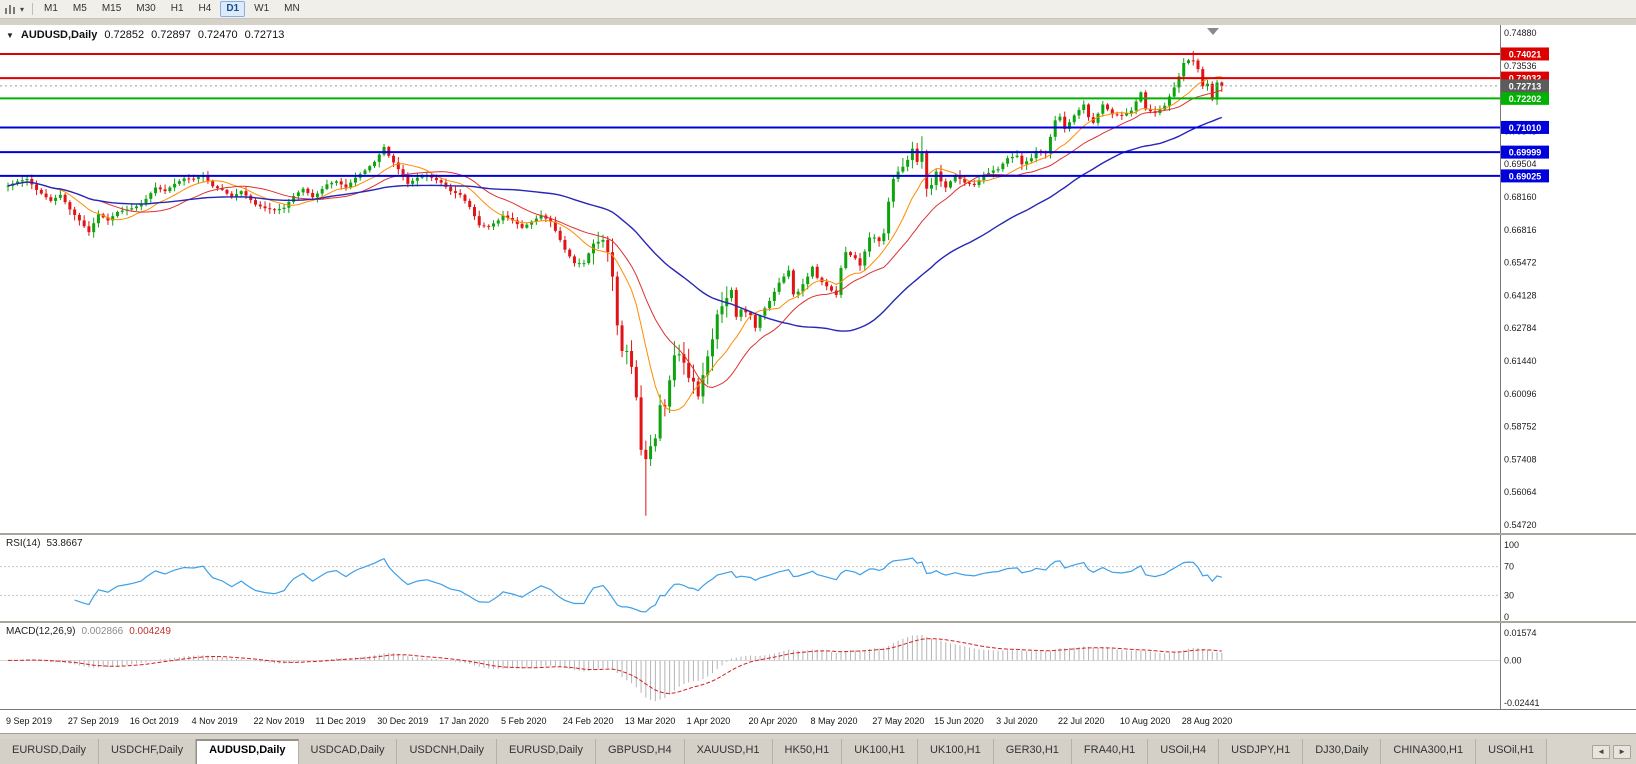  Describe the element at coordinates (1520, 197) in the screenshot. I see `price-axis-label: 0.68160` at that location.